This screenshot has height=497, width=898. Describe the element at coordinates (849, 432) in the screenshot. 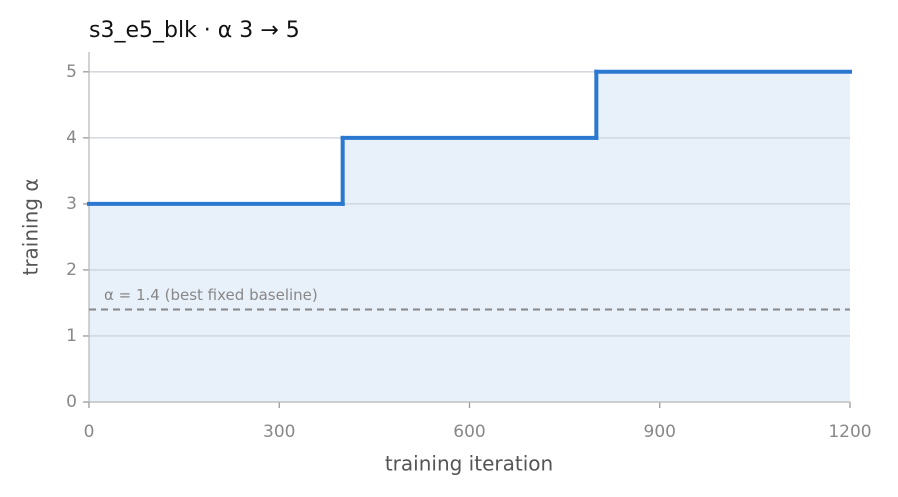

I see `x-tick-label: 1200` at that location.